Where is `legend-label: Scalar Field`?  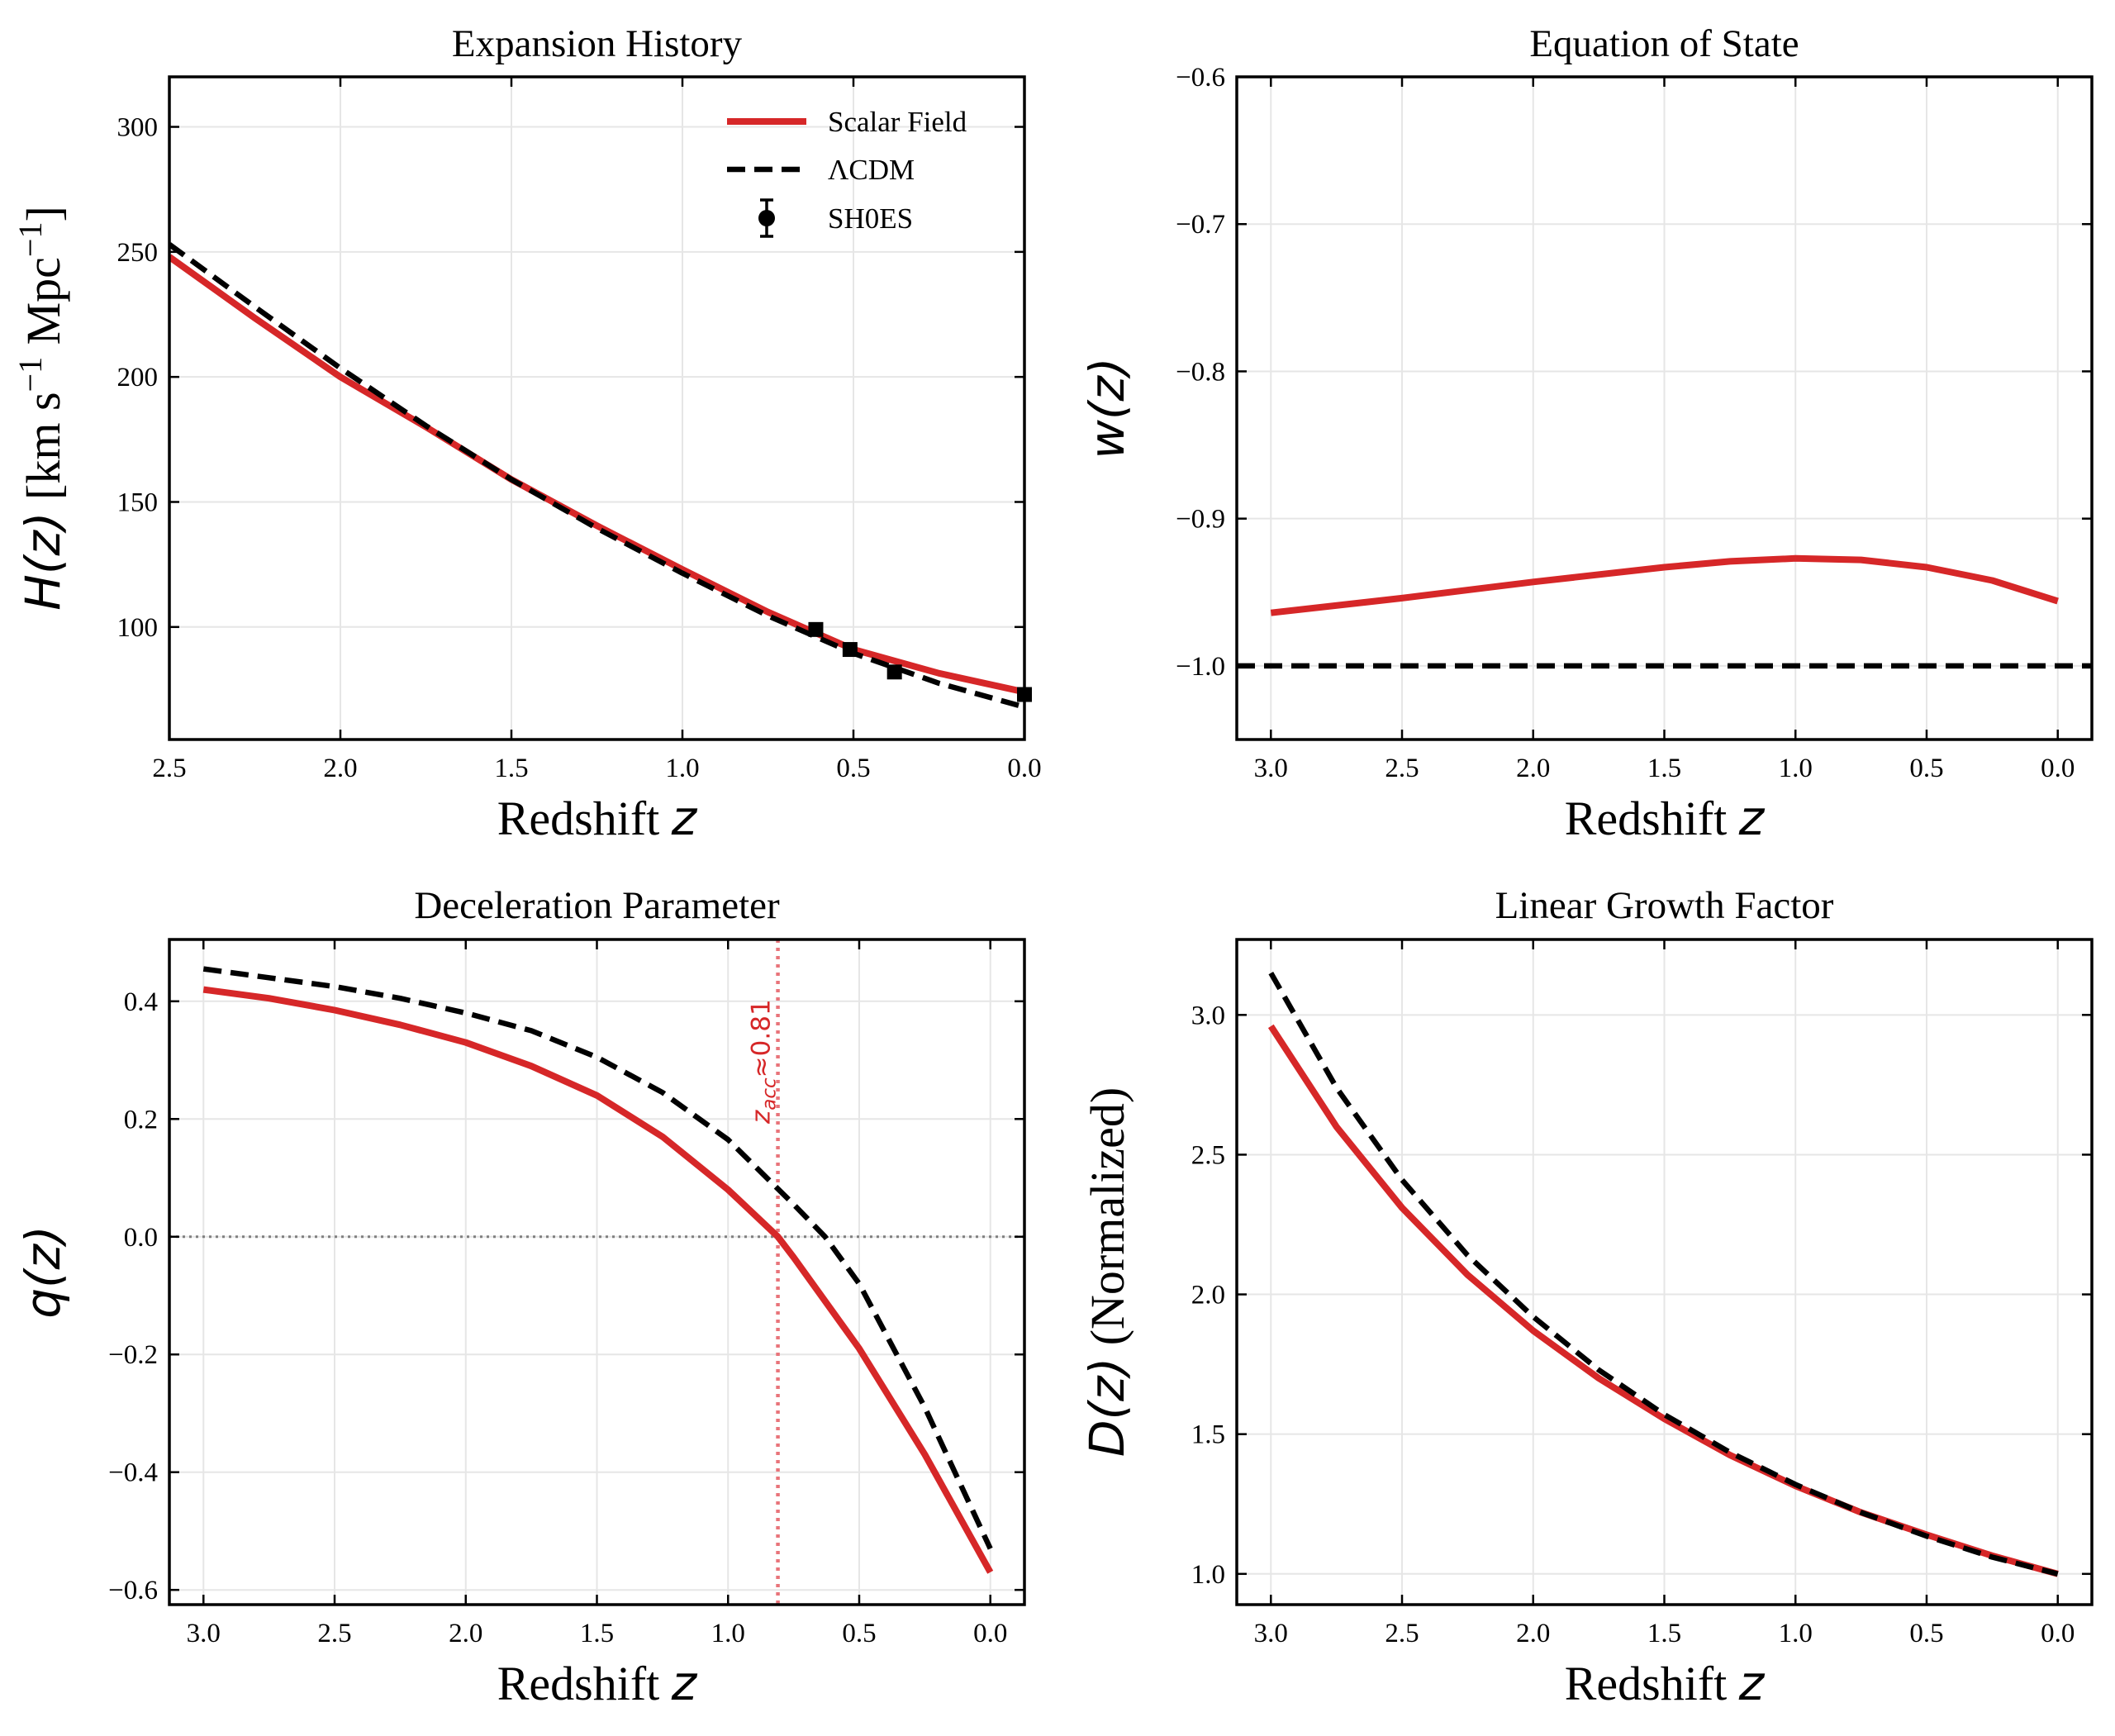
legend-label: Scalar Field is located at coordinates (897, 122).